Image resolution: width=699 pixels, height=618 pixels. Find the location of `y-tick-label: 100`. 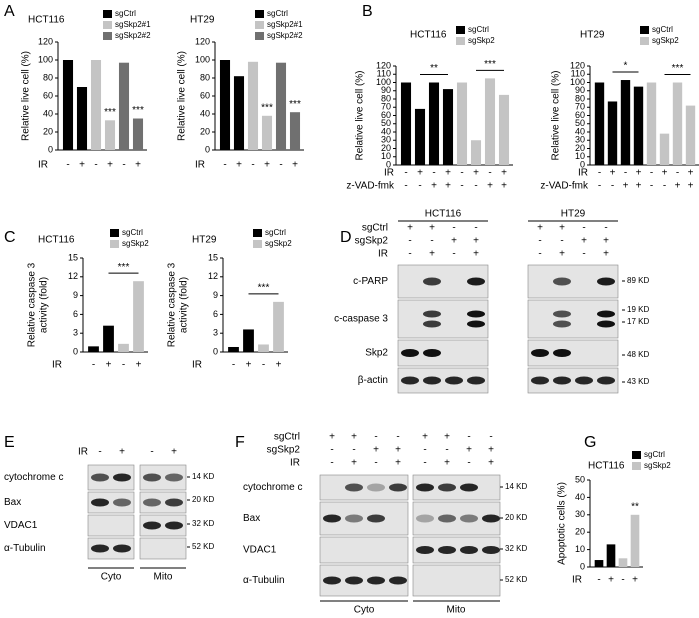

y-tick-label: 100 is located at coordinates (383, 82).